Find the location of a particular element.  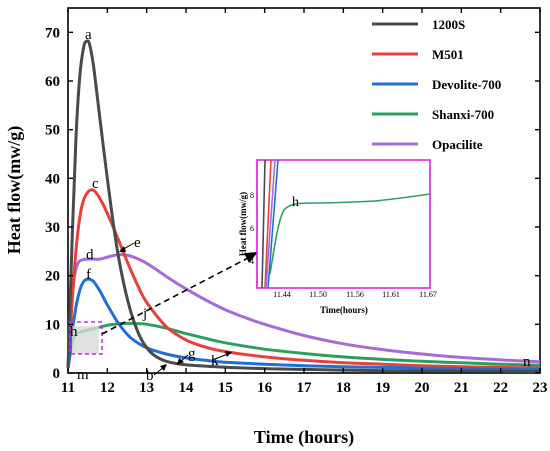

inset-curves is located at coordinates (346, 224).